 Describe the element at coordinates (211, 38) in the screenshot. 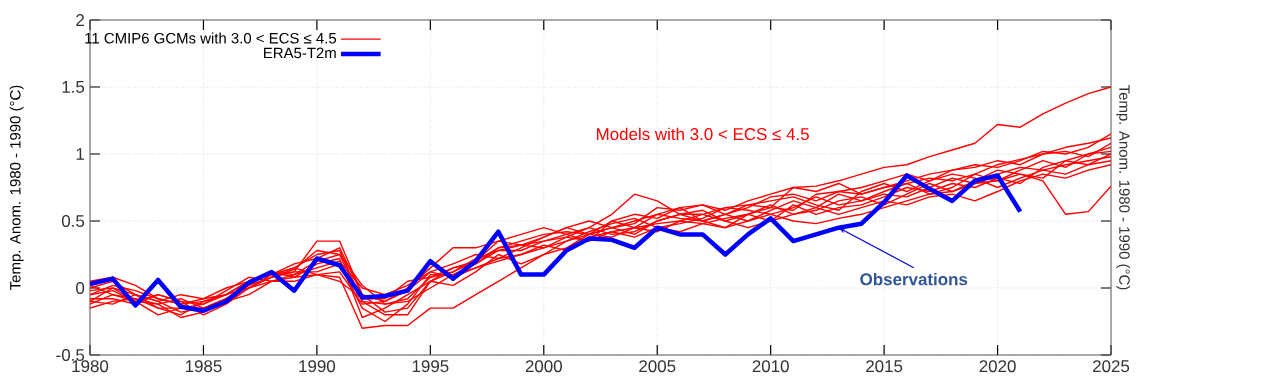

I see `legend-label: 11 CMIP6 GCMs with 3.0 < ECS ≤ 4.5` at that location.